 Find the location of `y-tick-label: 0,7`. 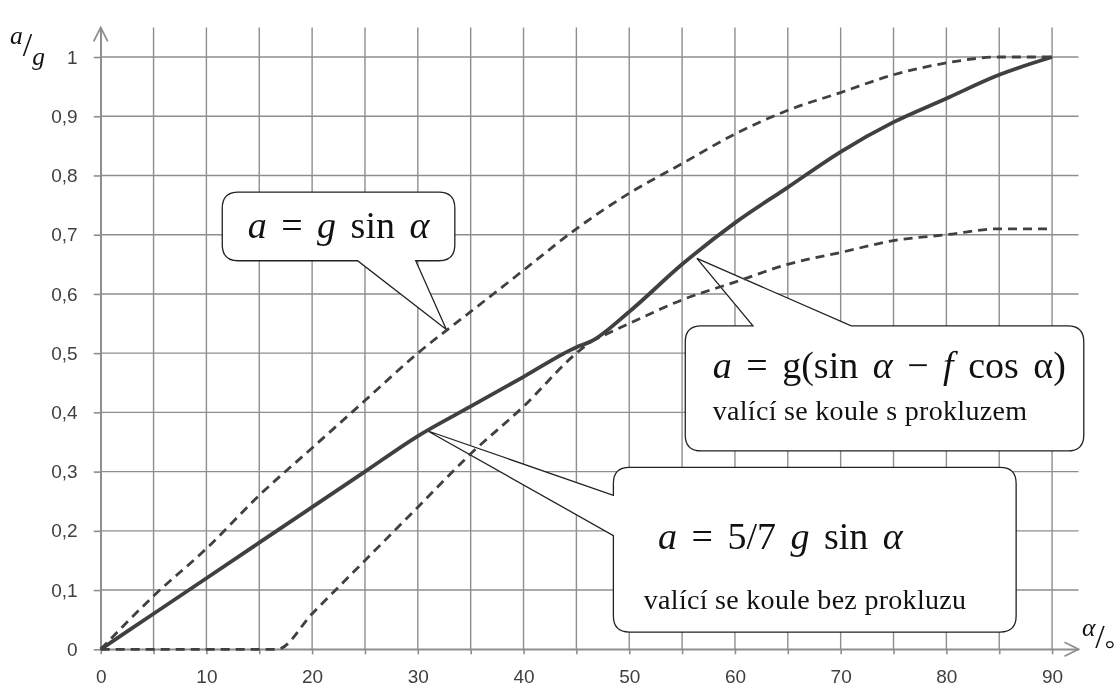

y-tick-label: 0,7 is located at coordinates (64, 235).